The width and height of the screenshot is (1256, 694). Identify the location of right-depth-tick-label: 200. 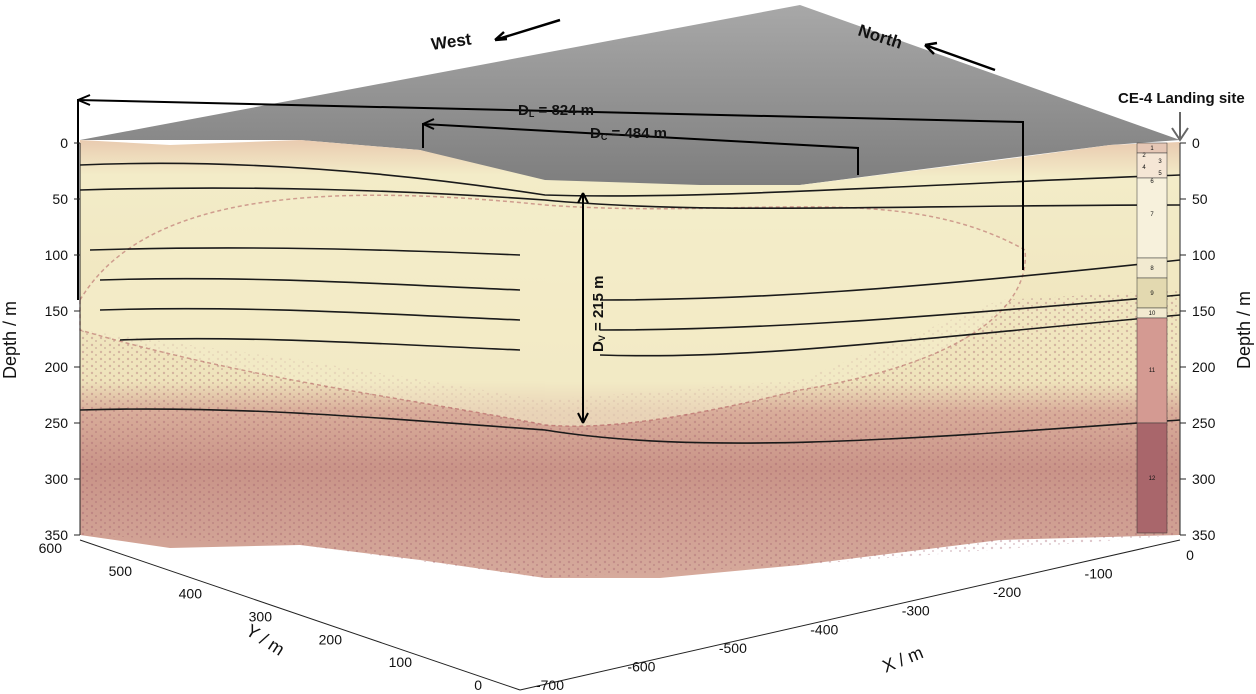
(1204, 367).